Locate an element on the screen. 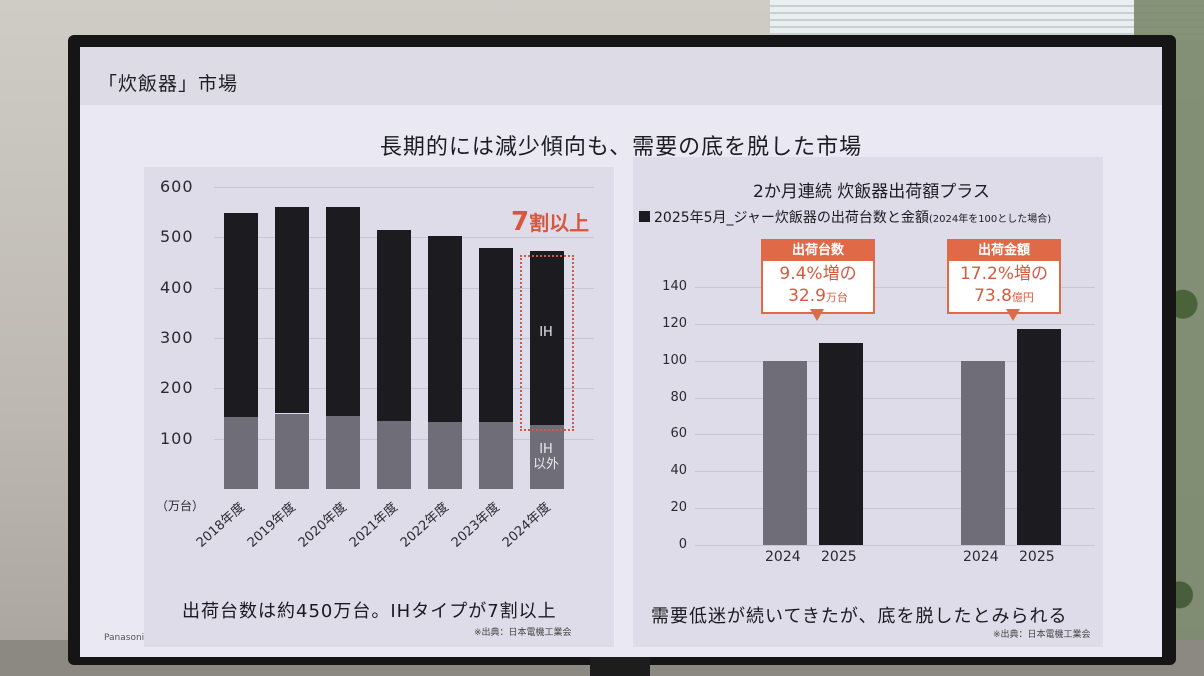 The width and height of the screenshot is (1204, 676). x-tick-label: 2021年度 is located at coordinates (373, 525).